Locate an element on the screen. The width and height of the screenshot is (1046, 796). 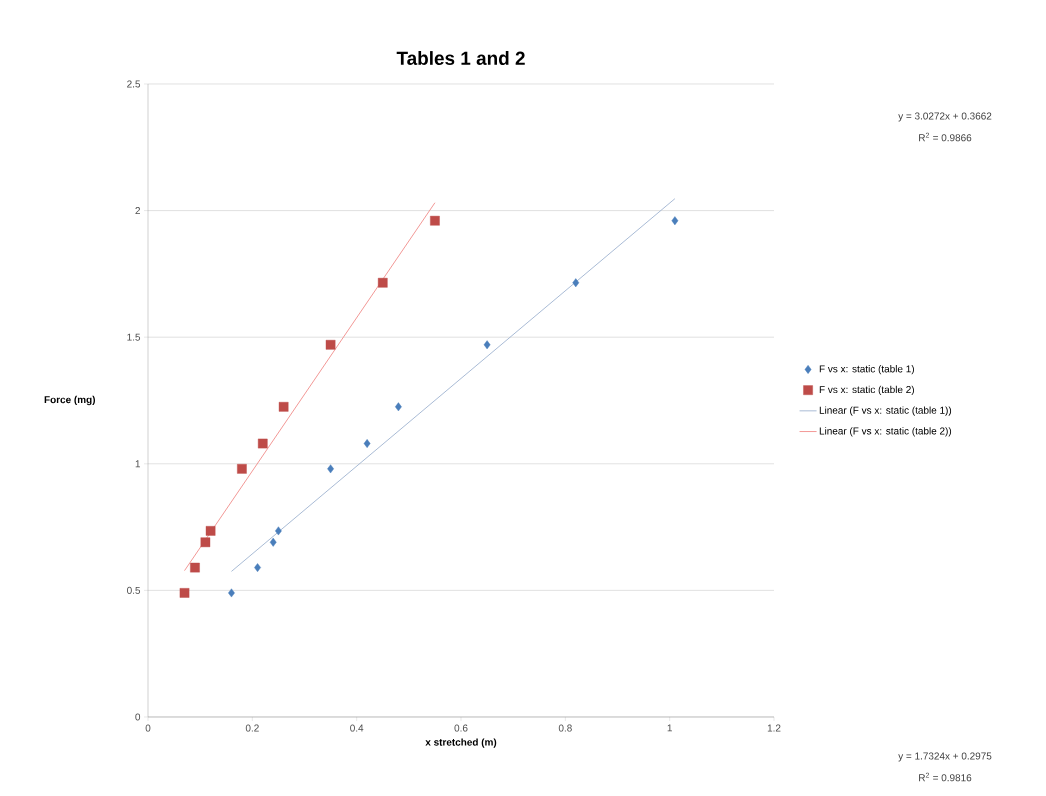
x-tick-label: 0.8 is located at coordinates (565, 728).